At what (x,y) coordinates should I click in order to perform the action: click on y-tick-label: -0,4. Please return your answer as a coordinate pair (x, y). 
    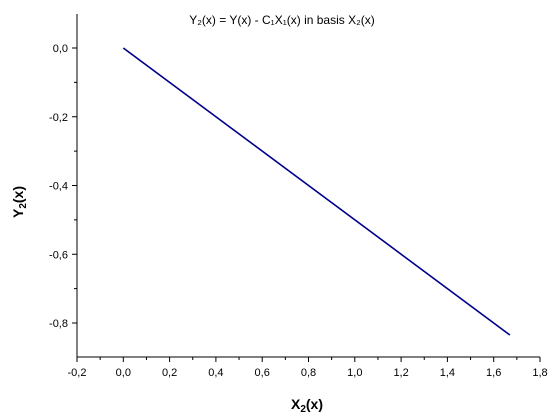
    Looking at the image, I should click on (58, 187).